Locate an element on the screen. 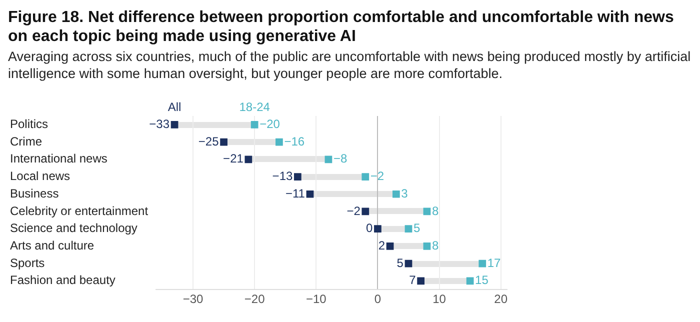 The width and height of the screenshot is (700, 322). data-label: 17 is located at coordinates (494, 263).